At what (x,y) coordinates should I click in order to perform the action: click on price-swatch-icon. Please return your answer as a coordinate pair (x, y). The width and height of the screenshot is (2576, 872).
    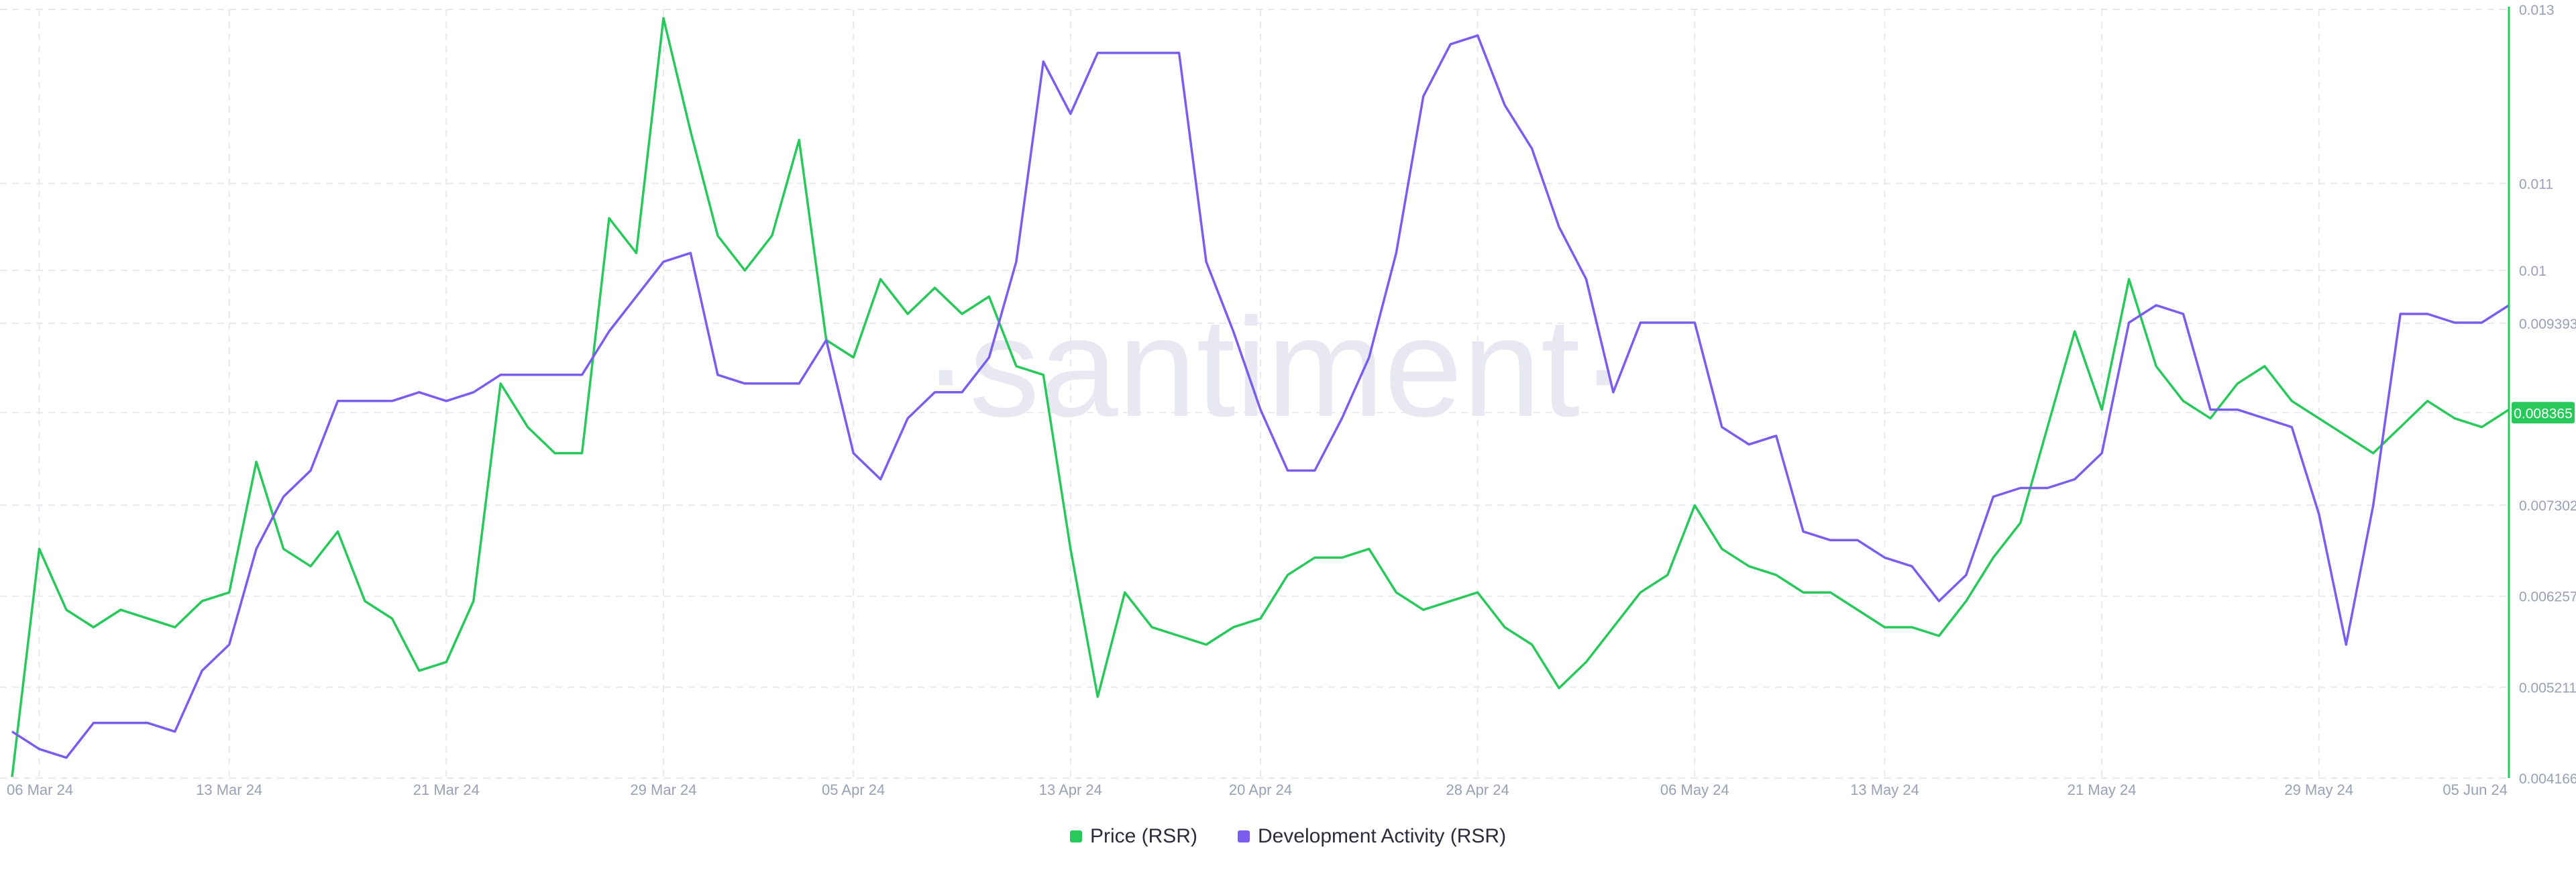
    Looking at the image, I should click on (1075, 836).